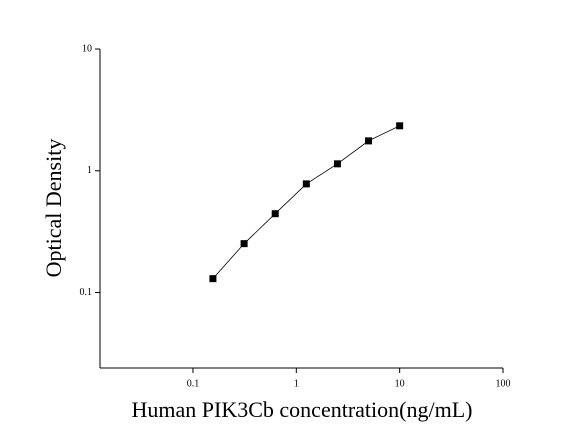 This screenshot has width=580, height=439. What do you see at coordinates (87, 48) in the screenshot?
I see `y-tick-label: 10` at bounding box center [87, 48].